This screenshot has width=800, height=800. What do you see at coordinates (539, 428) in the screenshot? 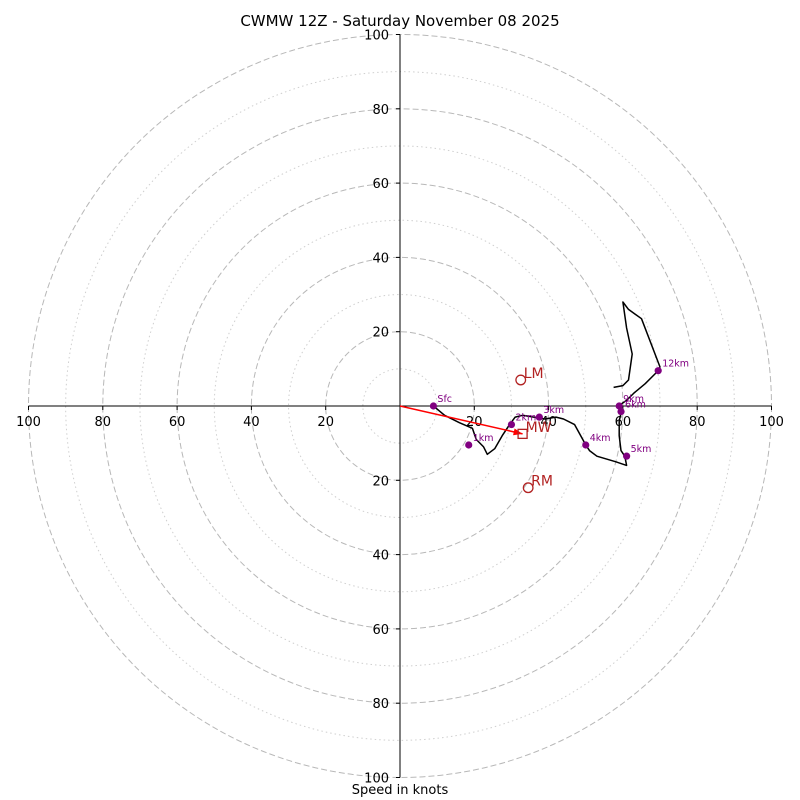
I see `motion-label-MW: MW` at bounding box center [539, 428].